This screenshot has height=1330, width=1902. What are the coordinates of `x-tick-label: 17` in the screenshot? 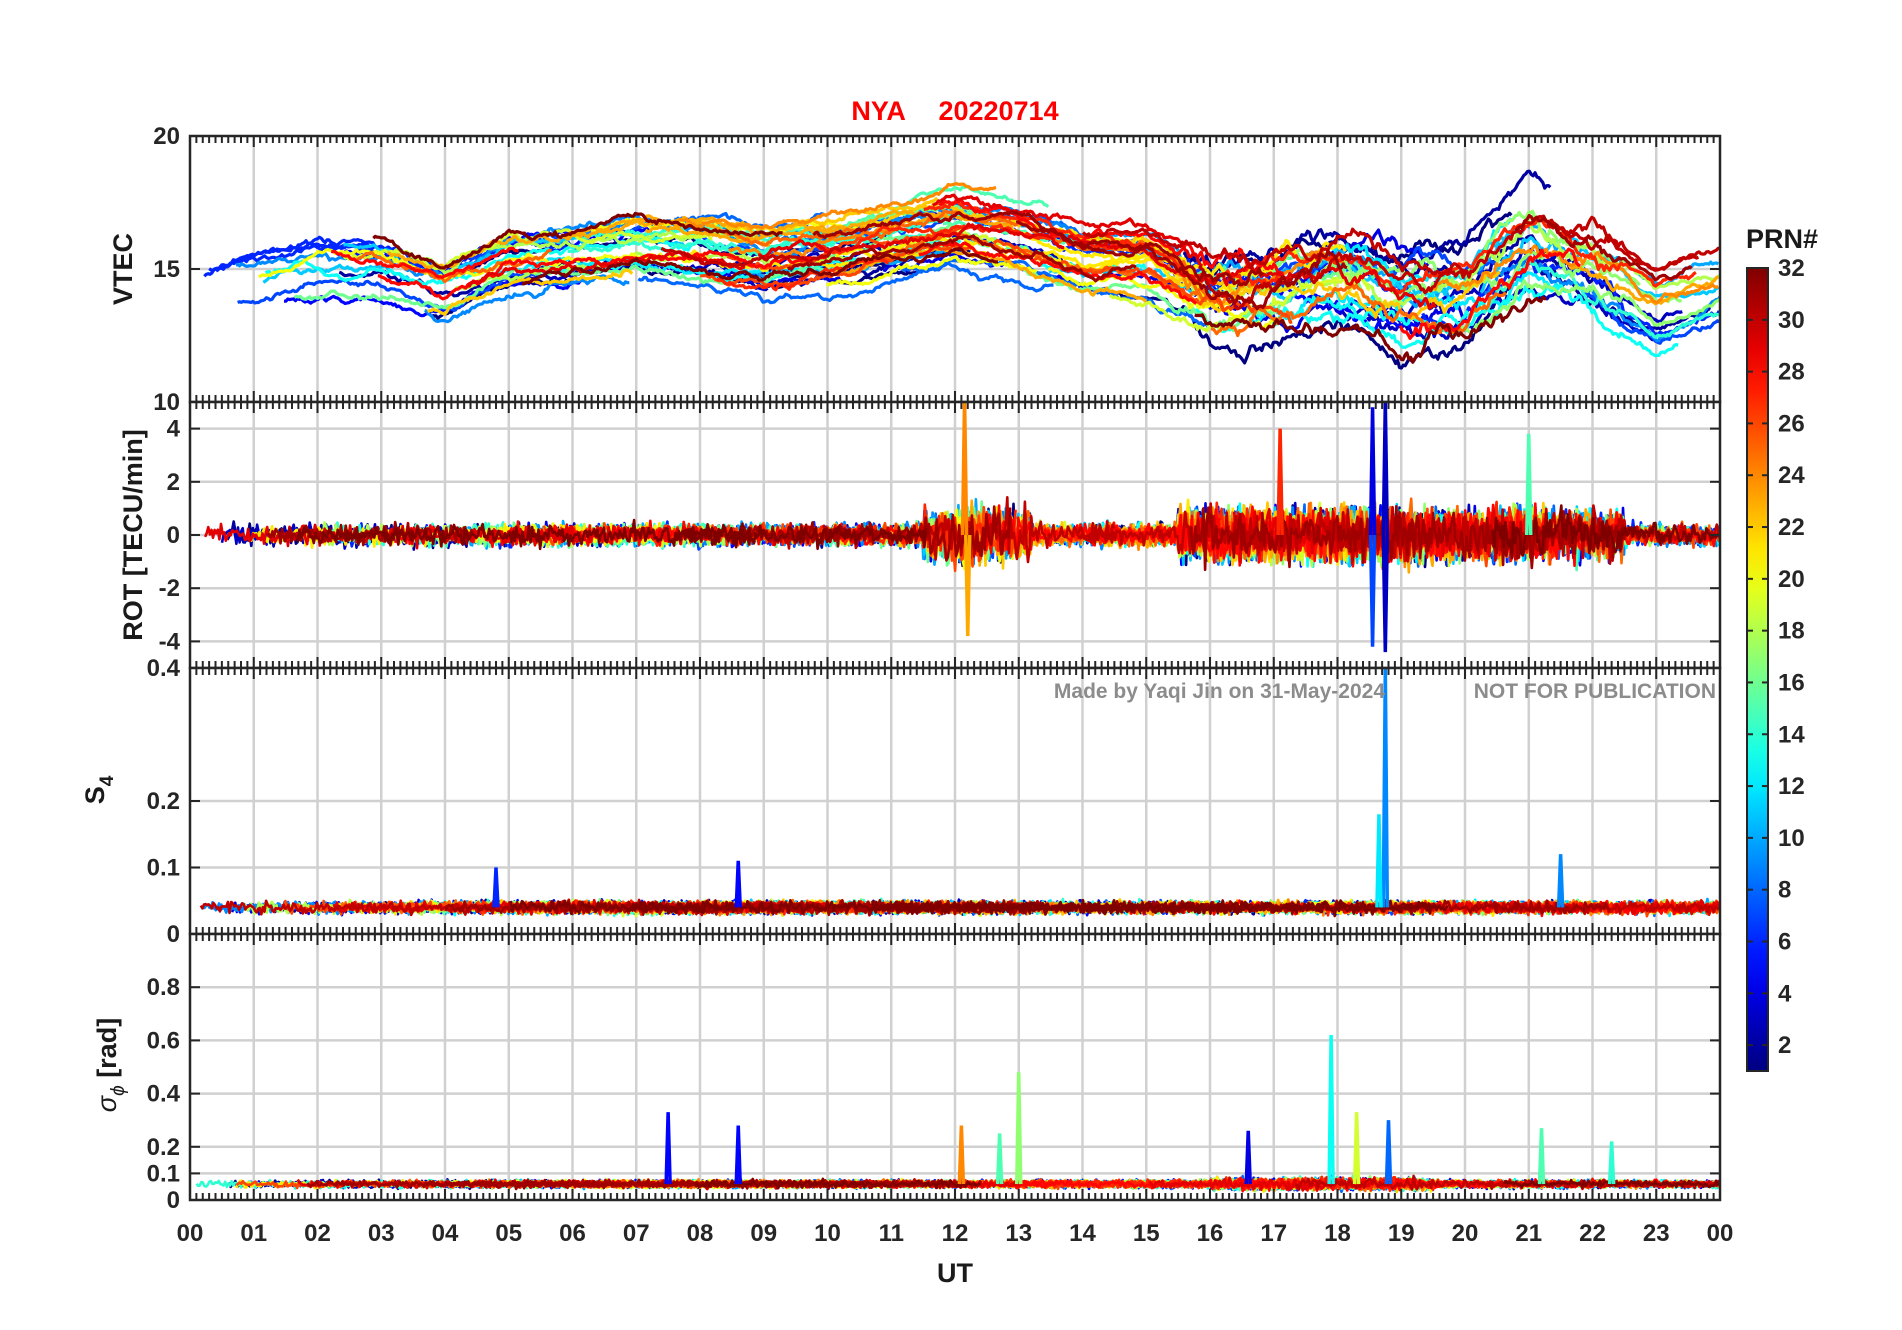 It's located at (1273, 1233).